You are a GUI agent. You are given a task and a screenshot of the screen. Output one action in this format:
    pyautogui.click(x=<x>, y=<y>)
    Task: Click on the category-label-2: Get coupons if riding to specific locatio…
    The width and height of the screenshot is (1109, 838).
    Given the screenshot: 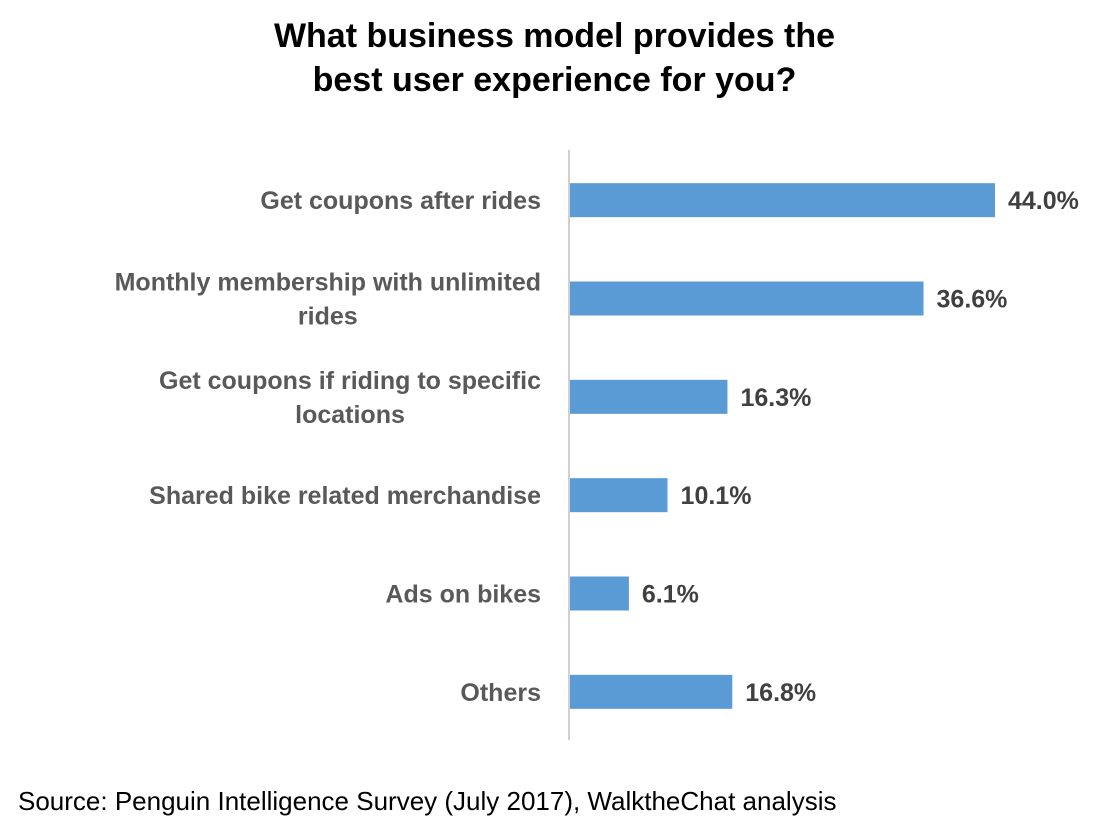 What is the action you would take?
    pyautogui.click(x=350, y=398)
    